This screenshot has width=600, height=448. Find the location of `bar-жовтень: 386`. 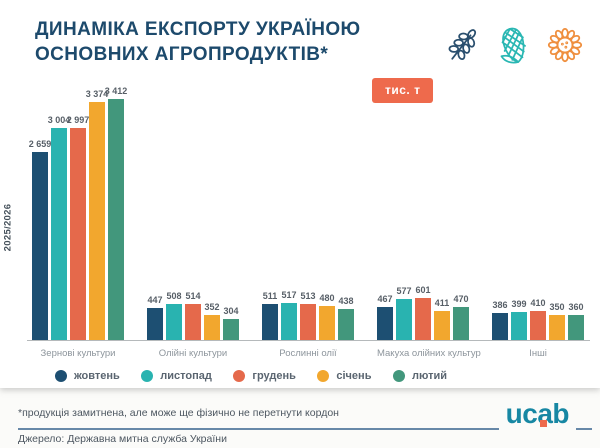

bar-жовтень: 386 is located at coordinates (500, 320).